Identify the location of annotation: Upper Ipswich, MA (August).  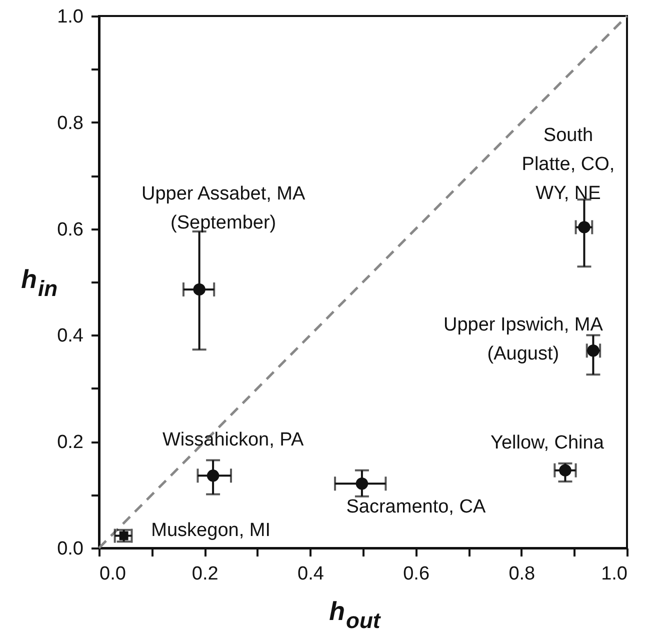
(523, 339).